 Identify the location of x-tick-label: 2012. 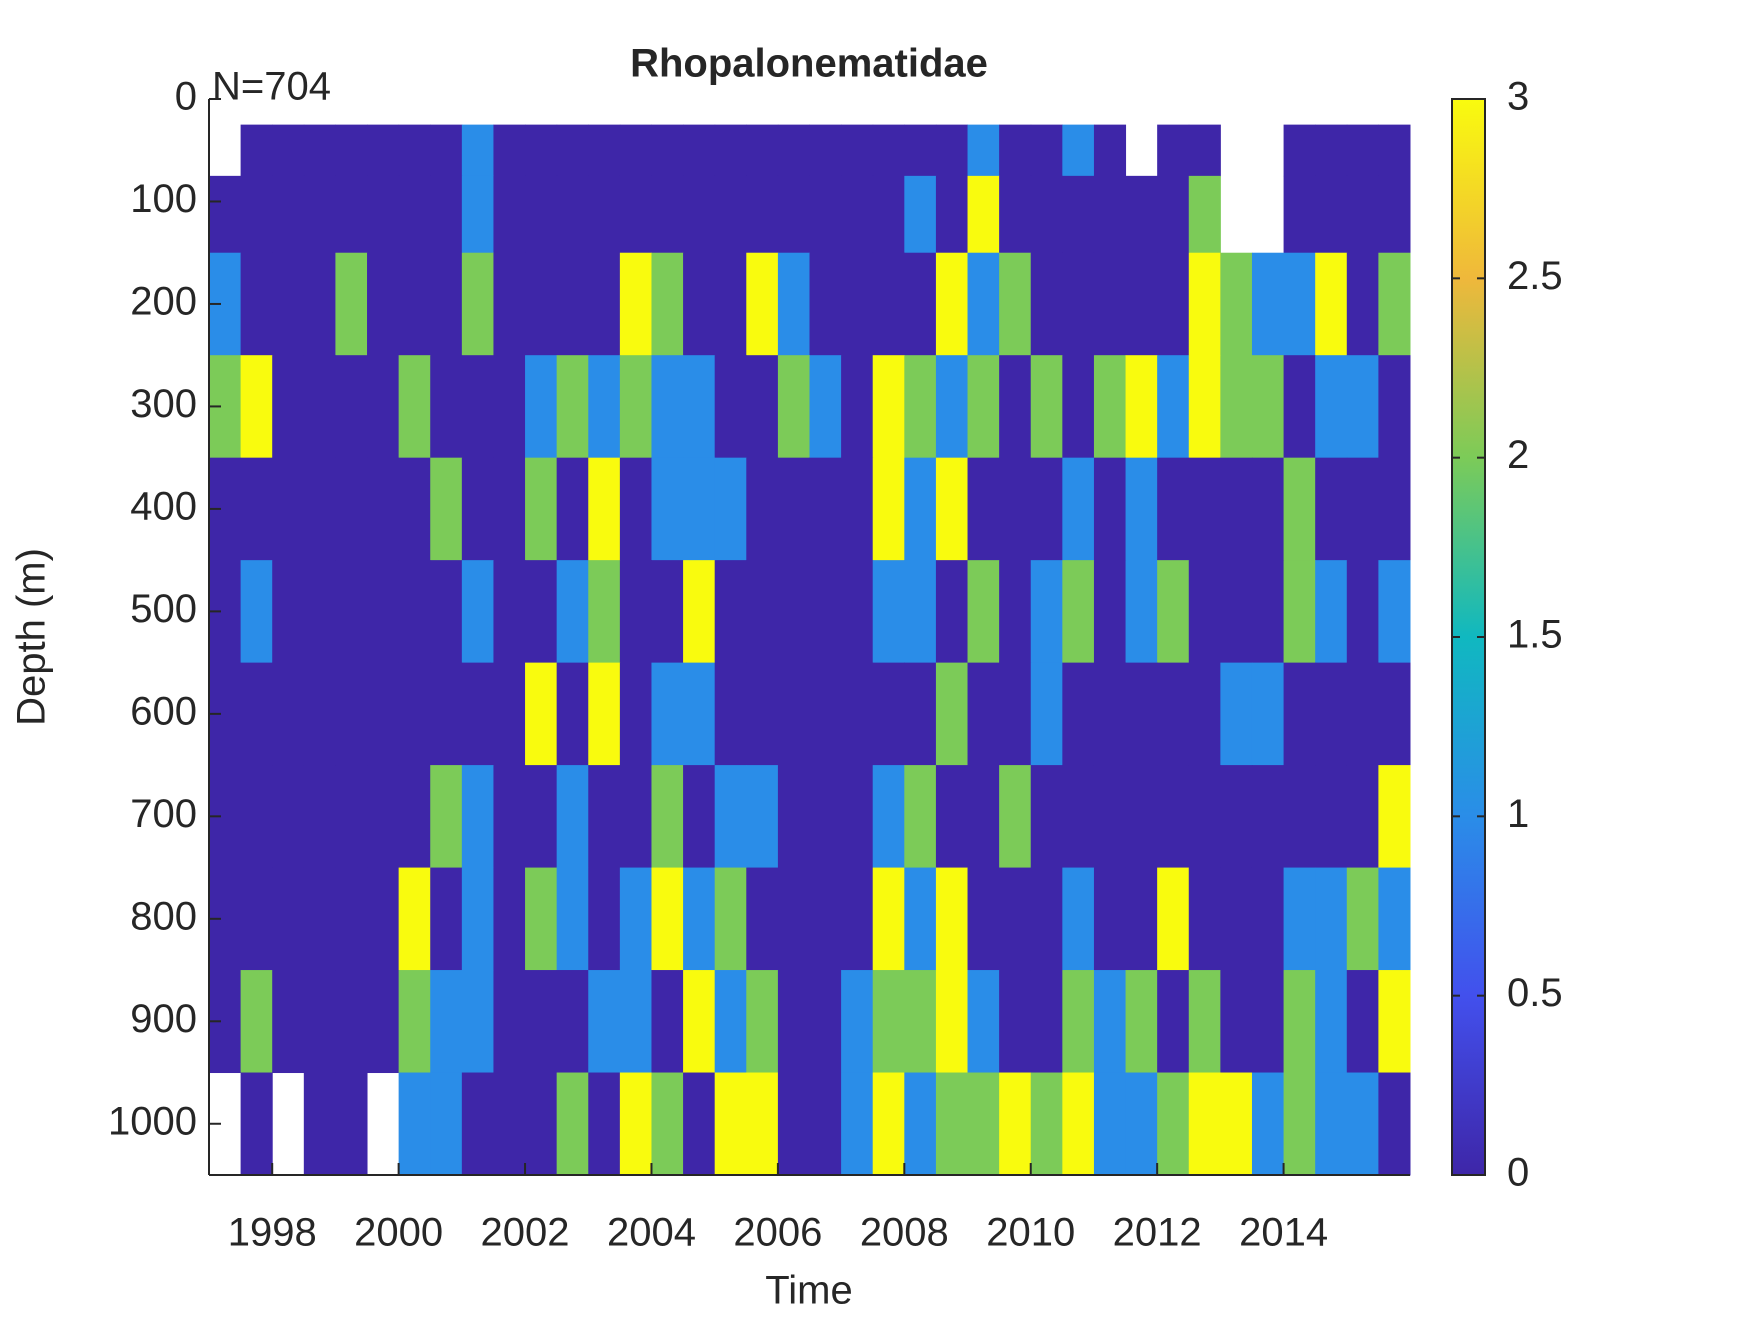
(1157, 1233).